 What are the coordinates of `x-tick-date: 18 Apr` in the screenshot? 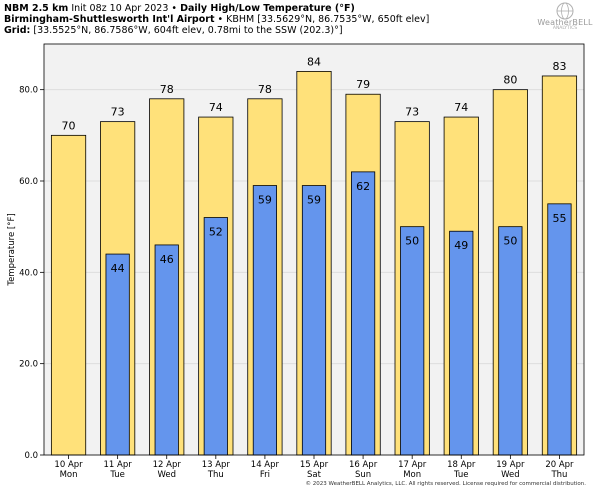 It's located at (461, 465).